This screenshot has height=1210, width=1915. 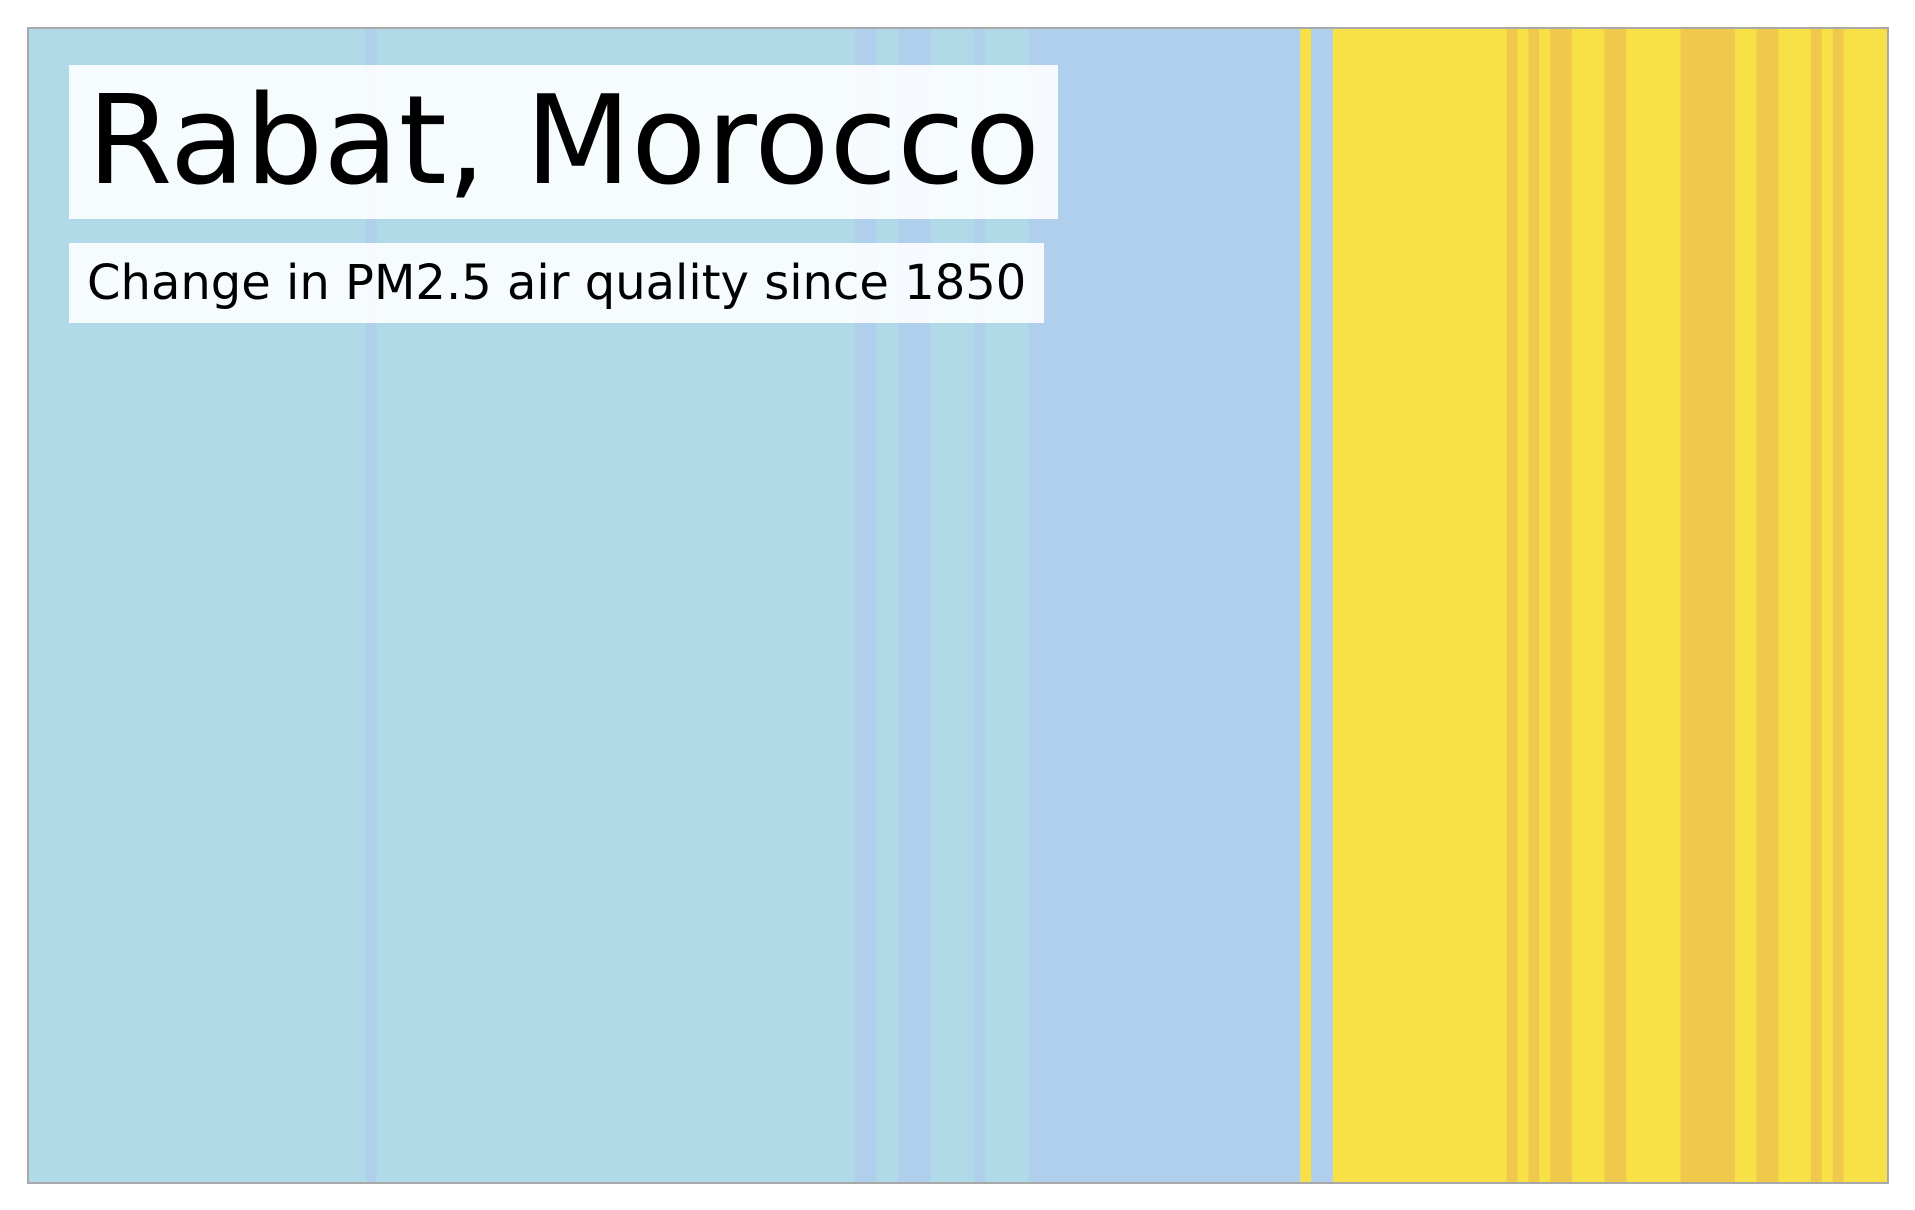 I want to click on stripe-1930-1933, so click(x=915, y=605).